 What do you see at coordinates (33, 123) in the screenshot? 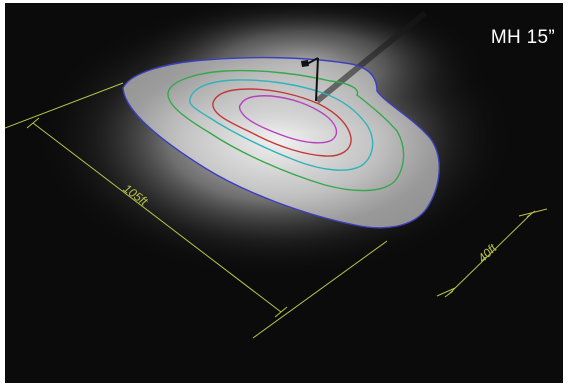
I see `tick-length-start` at bounding box center [33, 123].